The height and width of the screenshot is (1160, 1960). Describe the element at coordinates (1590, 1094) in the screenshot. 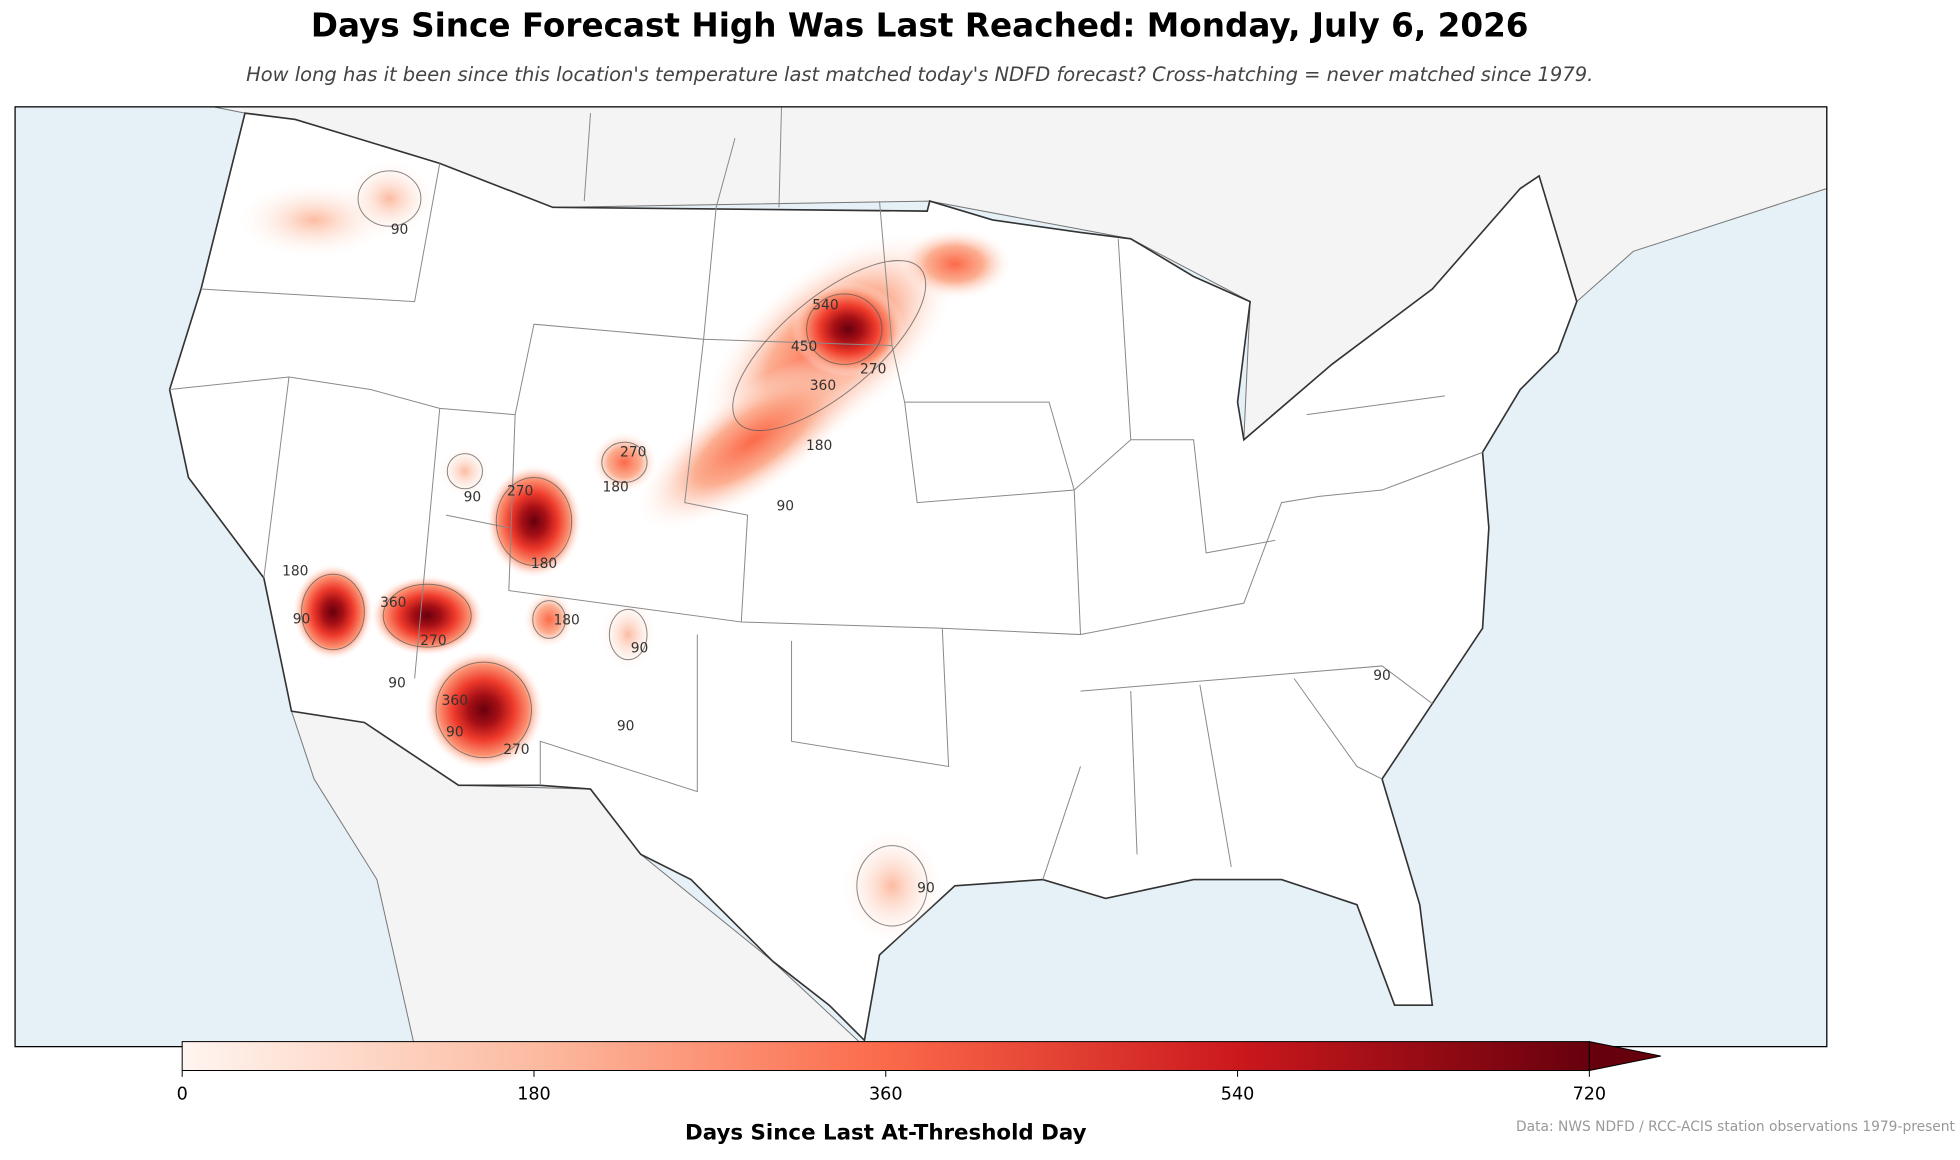

I see `colorbar-tick-label: 720` at that location.